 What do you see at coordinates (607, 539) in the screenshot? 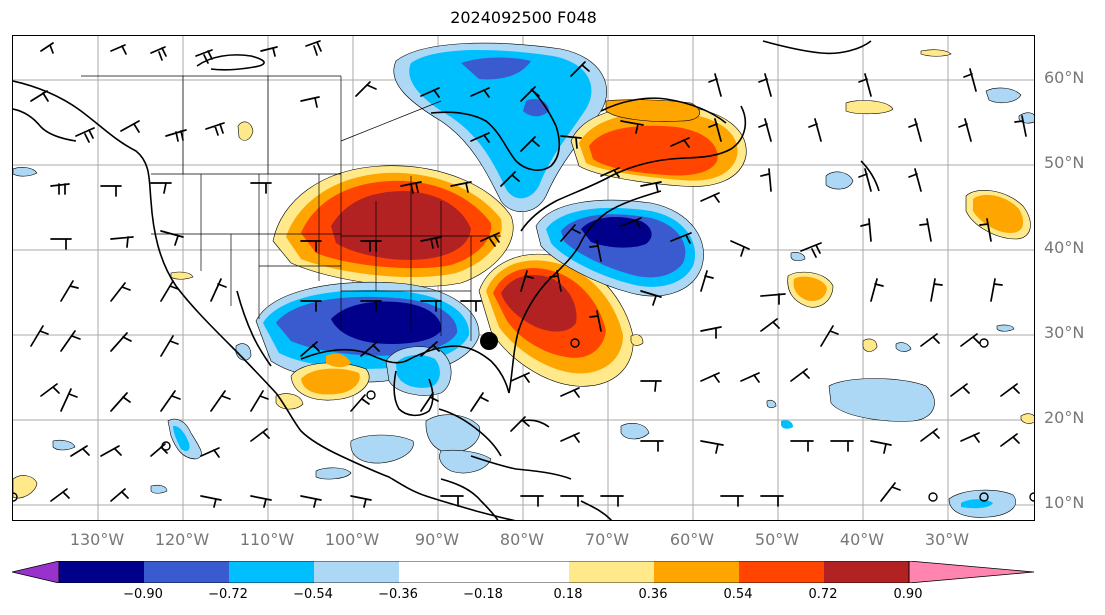
I see `lon-label-70w: 70°W` at bounding box center [607, 539].